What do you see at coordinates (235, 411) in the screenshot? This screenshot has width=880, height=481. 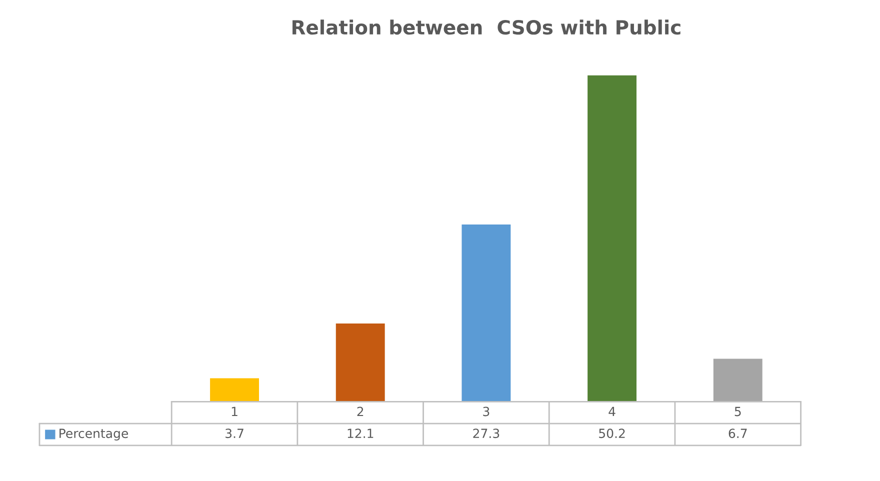 I see `x-tick-label: 1` at bounding box center [235, 411].